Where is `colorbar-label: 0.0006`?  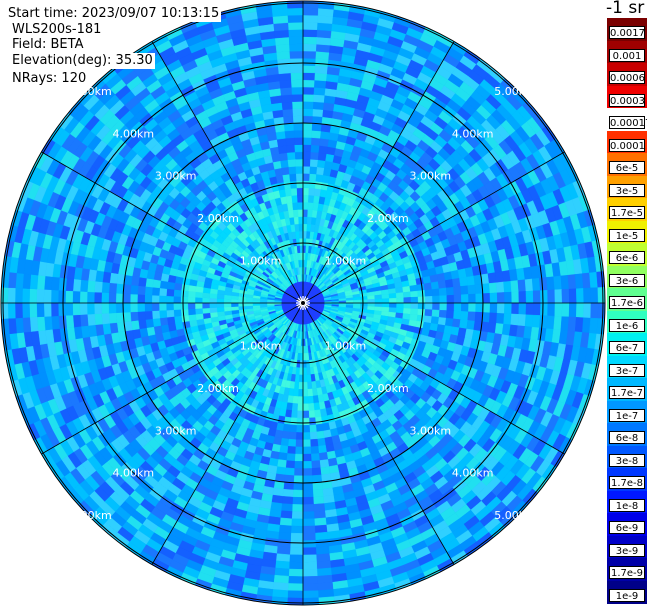
colorbar-label: 0.0006 is located at coordinates (627, 77).